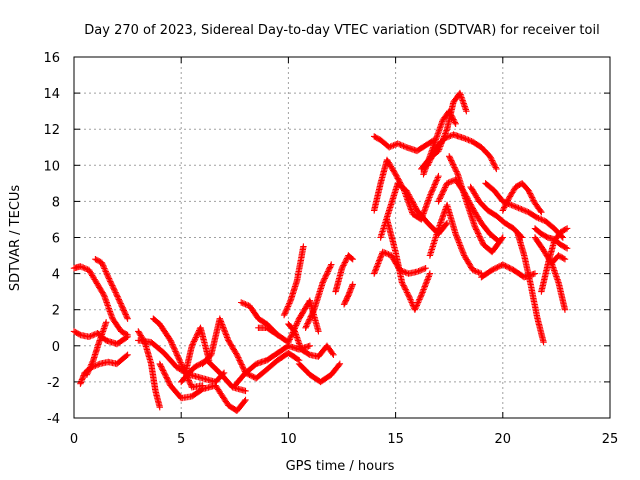 Image resolution: width=640 pixels, height=480 pixels. I want to click on y-tick-label: 6, so click(56, 239).